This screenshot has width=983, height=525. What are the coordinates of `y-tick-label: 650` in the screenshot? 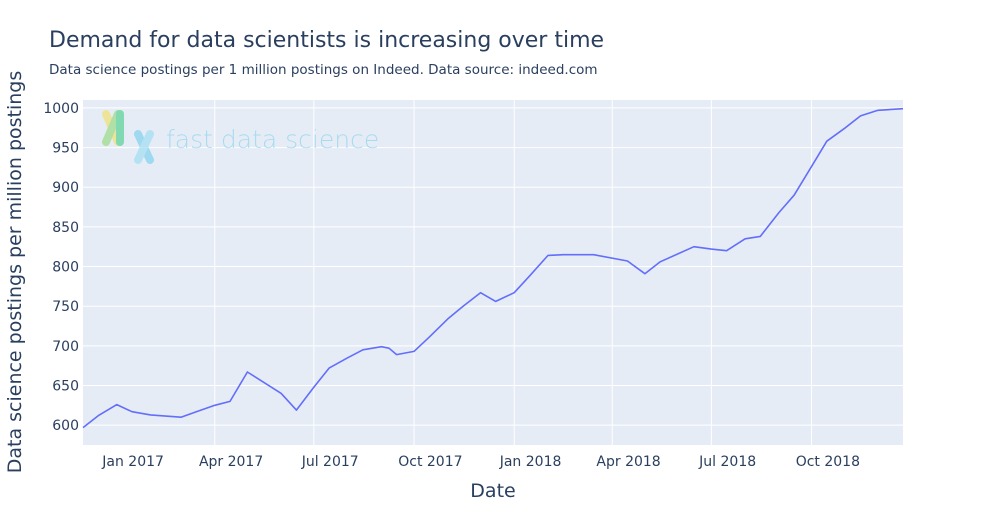 It's located at (65, 387).